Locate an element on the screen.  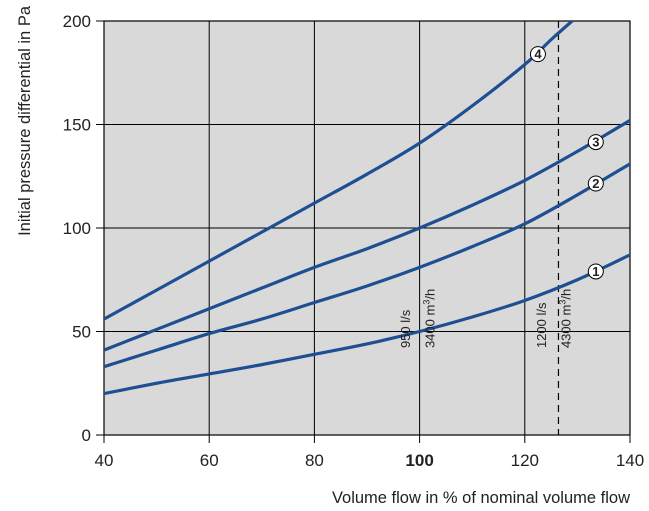
x-tick-label: 40 is located at coordinates (104, 460).